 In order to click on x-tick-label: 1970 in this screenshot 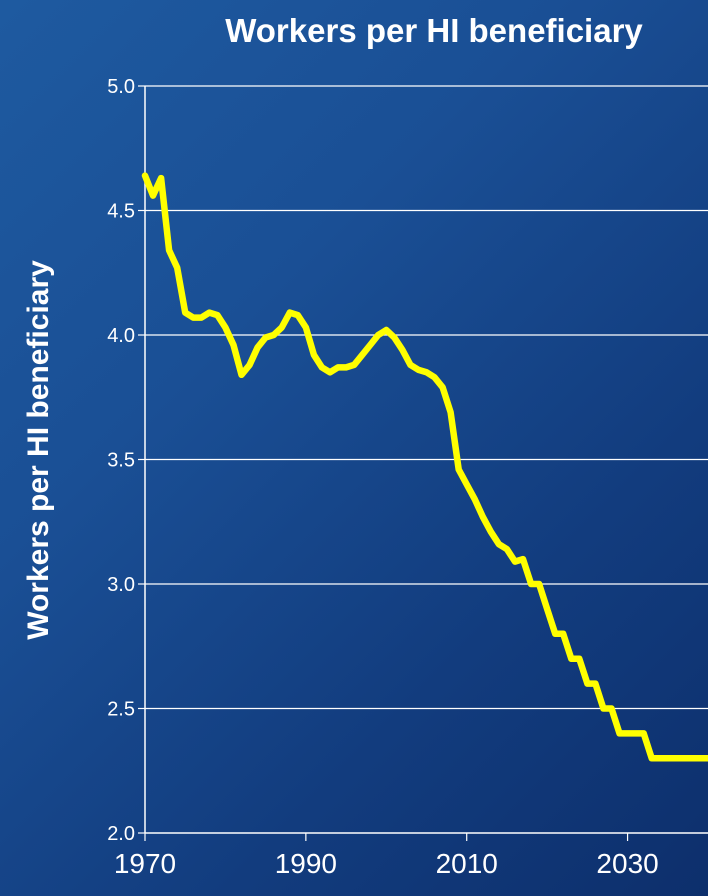, I will do `click(145, 863)`.